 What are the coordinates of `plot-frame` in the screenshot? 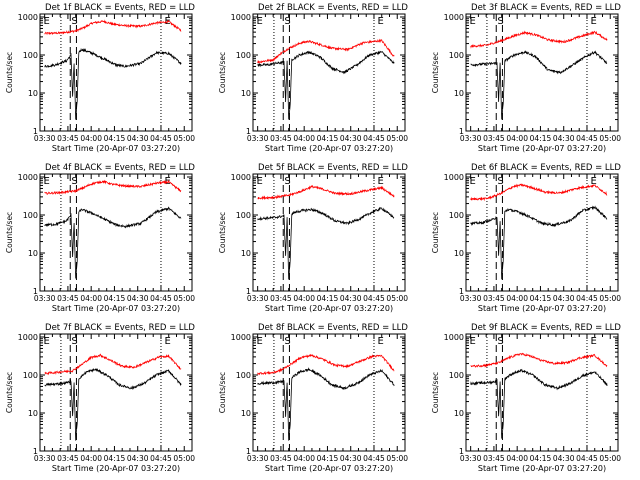 It's located at (116, 72).